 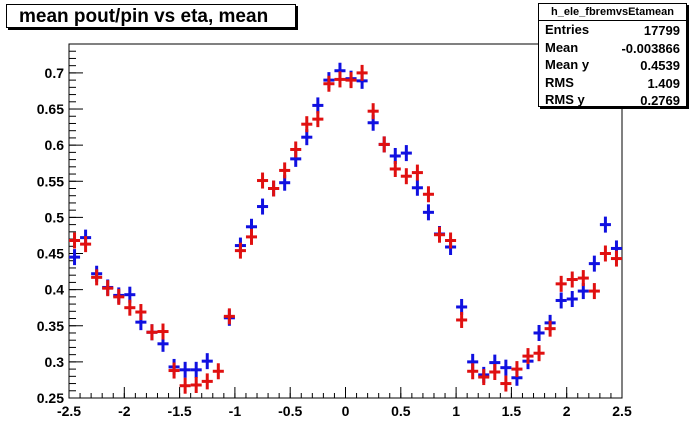 What do you see at coordinates (346, 411) in the screenshot?
I see `x-tick-label: 0` at bounding box center [346, 411].